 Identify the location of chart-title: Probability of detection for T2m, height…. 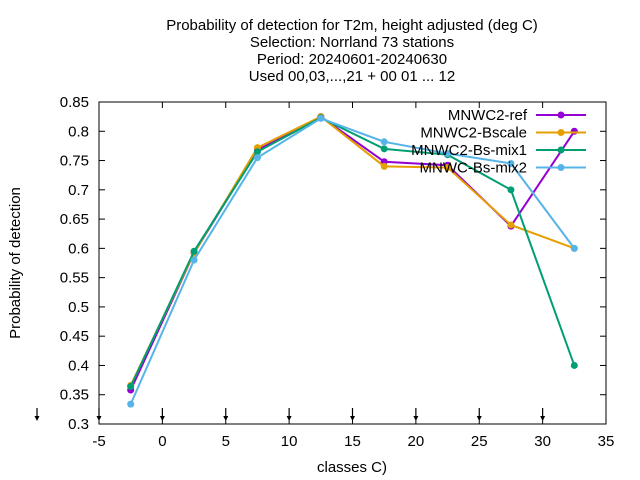
(352, 51).